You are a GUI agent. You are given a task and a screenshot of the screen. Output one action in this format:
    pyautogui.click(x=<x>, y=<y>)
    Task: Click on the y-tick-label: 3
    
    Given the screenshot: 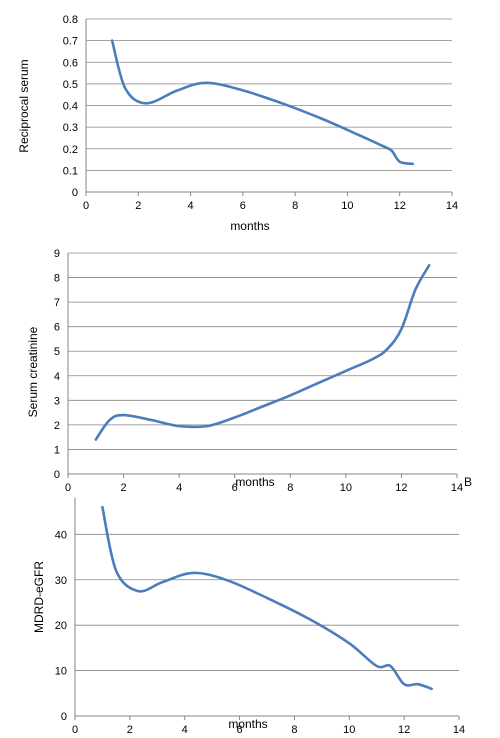 What is the action you would take?
    pyautogui.click(x=57, y=401)
    